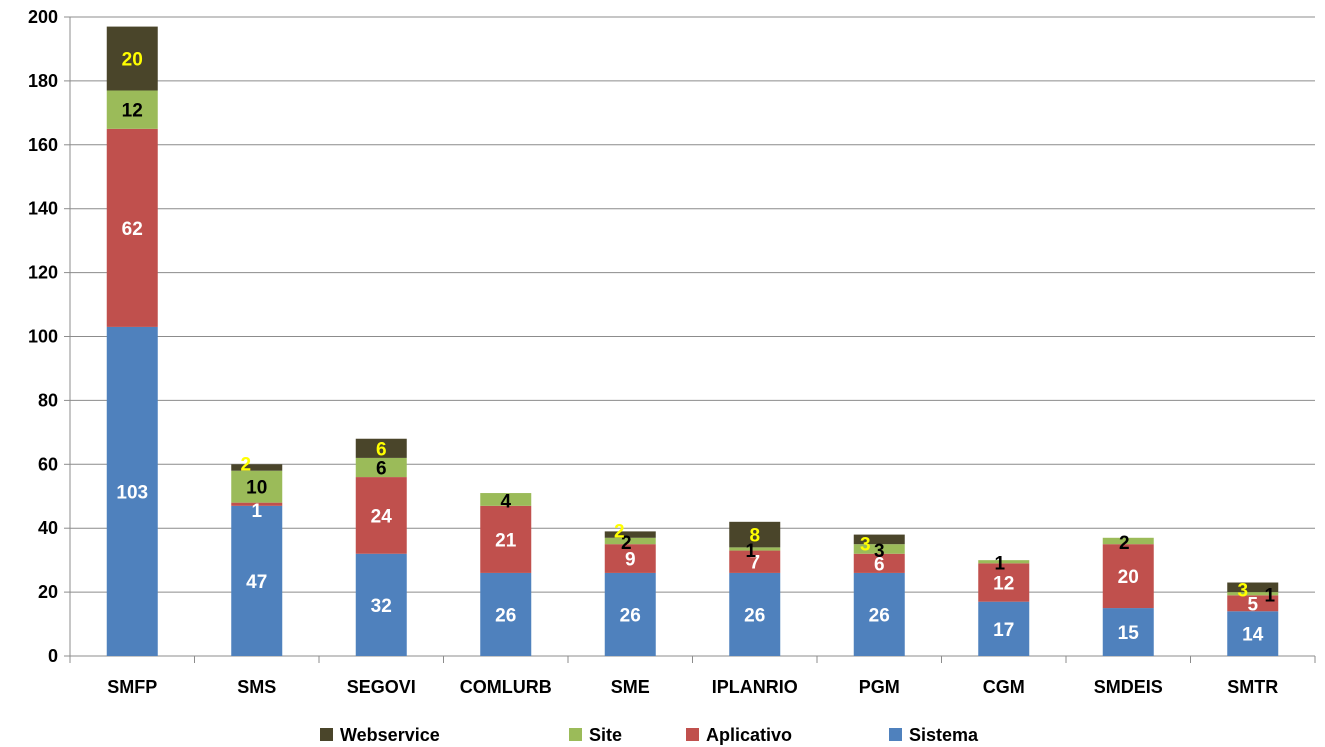  Describe the element at coordinates (132, 687) in the screenshot. I see `x-tick-label: SMFP` at that location.